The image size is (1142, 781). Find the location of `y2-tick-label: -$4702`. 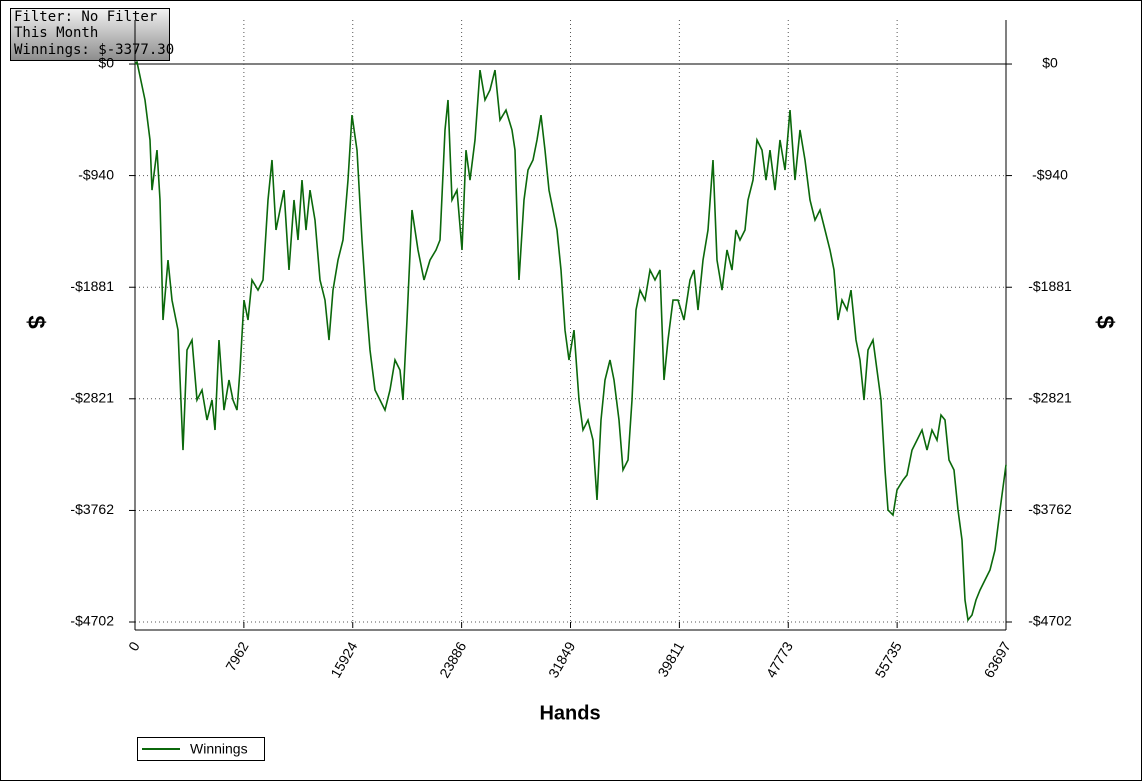

y2-tick-label: -$4702 is located at coordinates (1050, 621).